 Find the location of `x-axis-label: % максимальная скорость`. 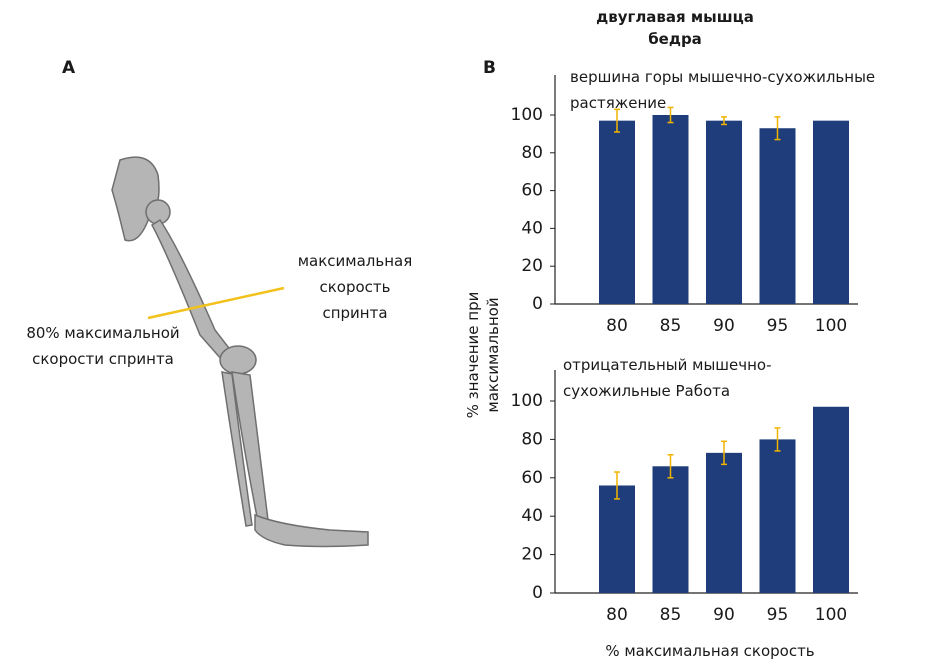

x-axis-label: % максимальная скорость is located at coordinates (710, 651).